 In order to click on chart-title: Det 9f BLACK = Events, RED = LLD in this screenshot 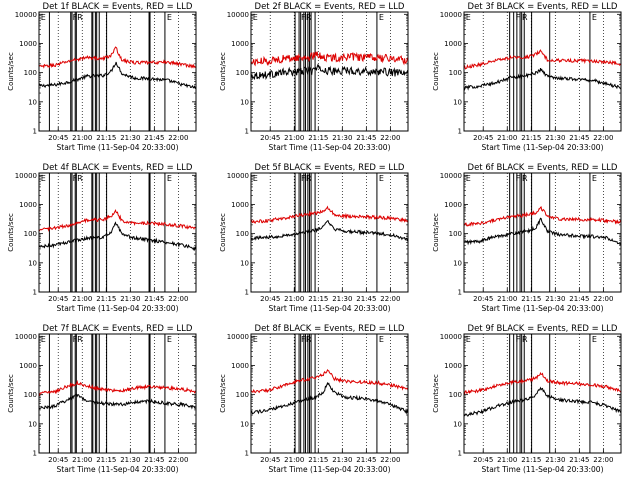, I will do `click(543, 329)`.